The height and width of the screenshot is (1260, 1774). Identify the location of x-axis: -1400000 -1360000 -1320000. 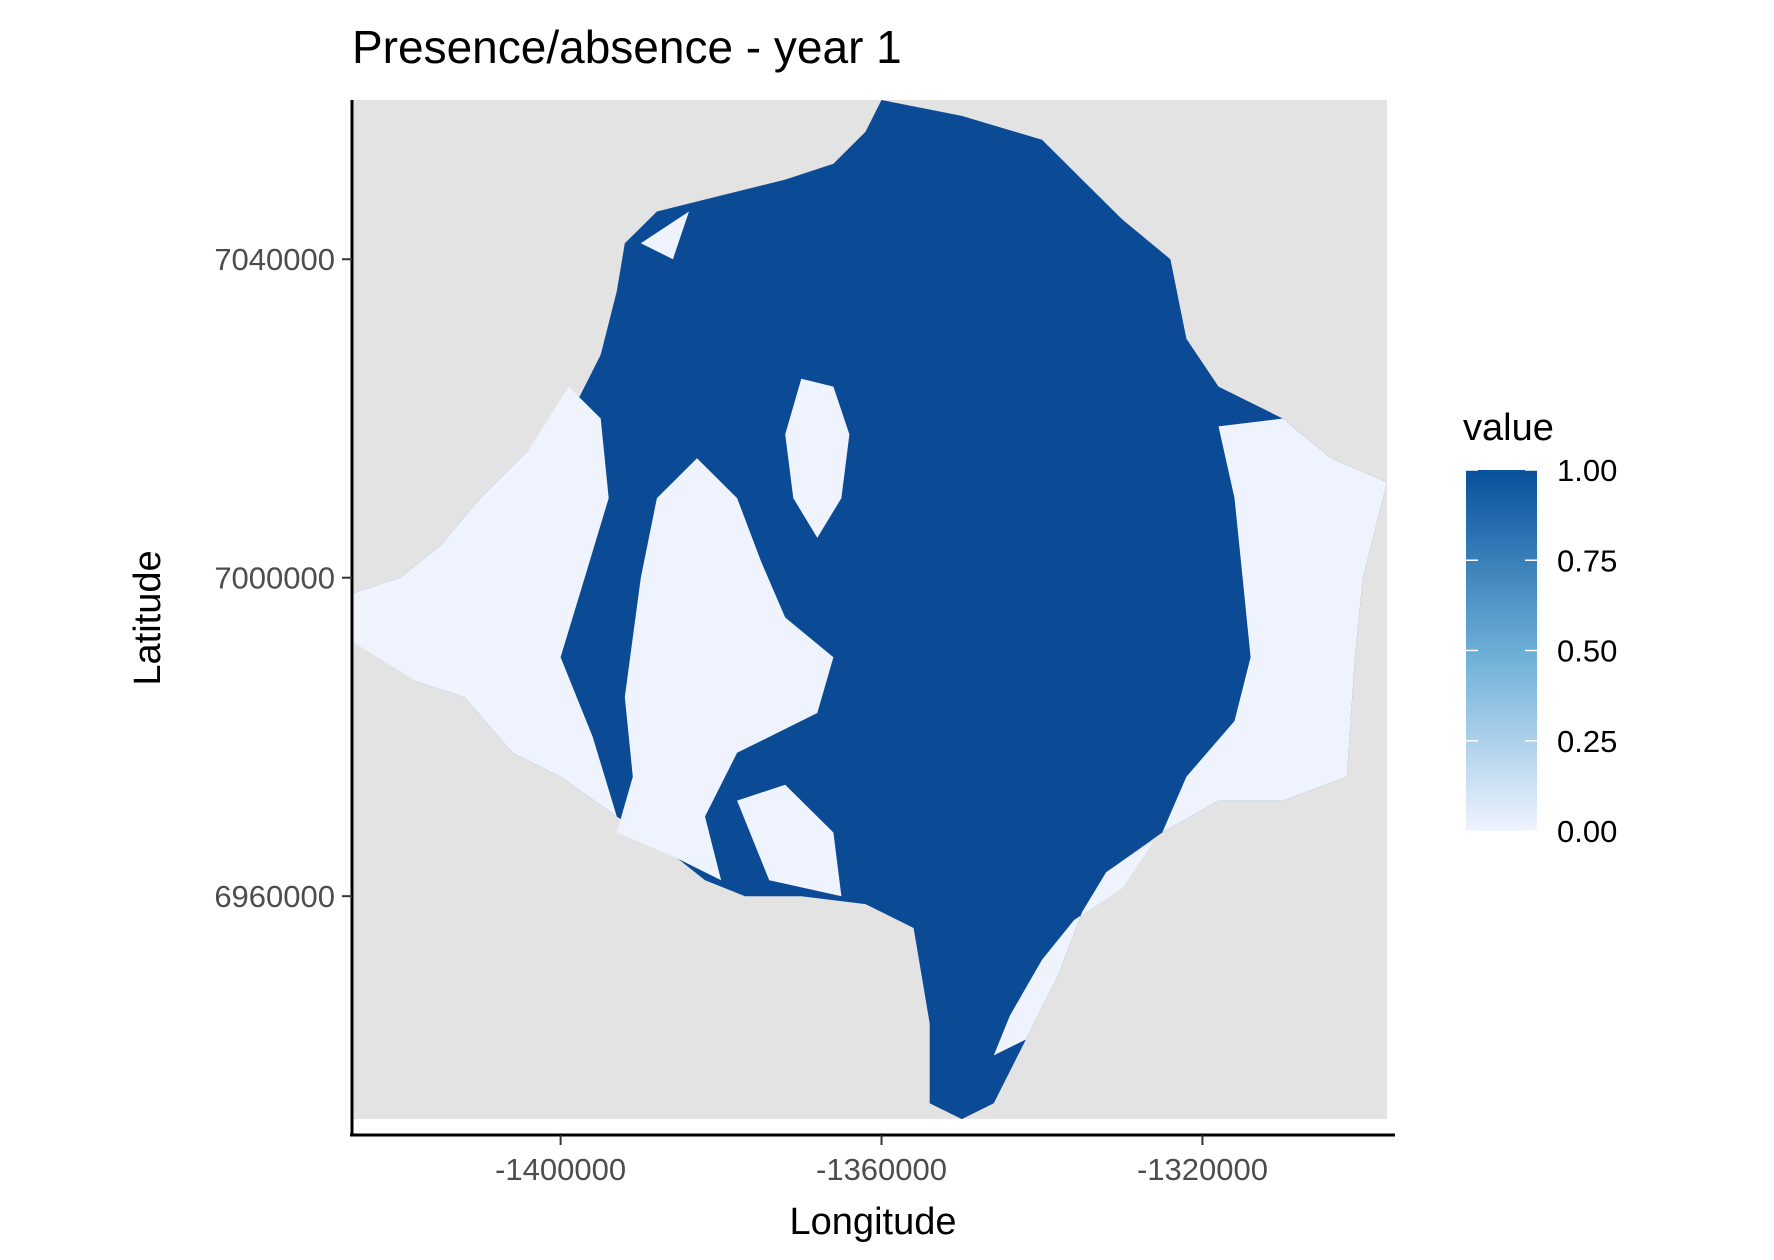
(872, 1160).